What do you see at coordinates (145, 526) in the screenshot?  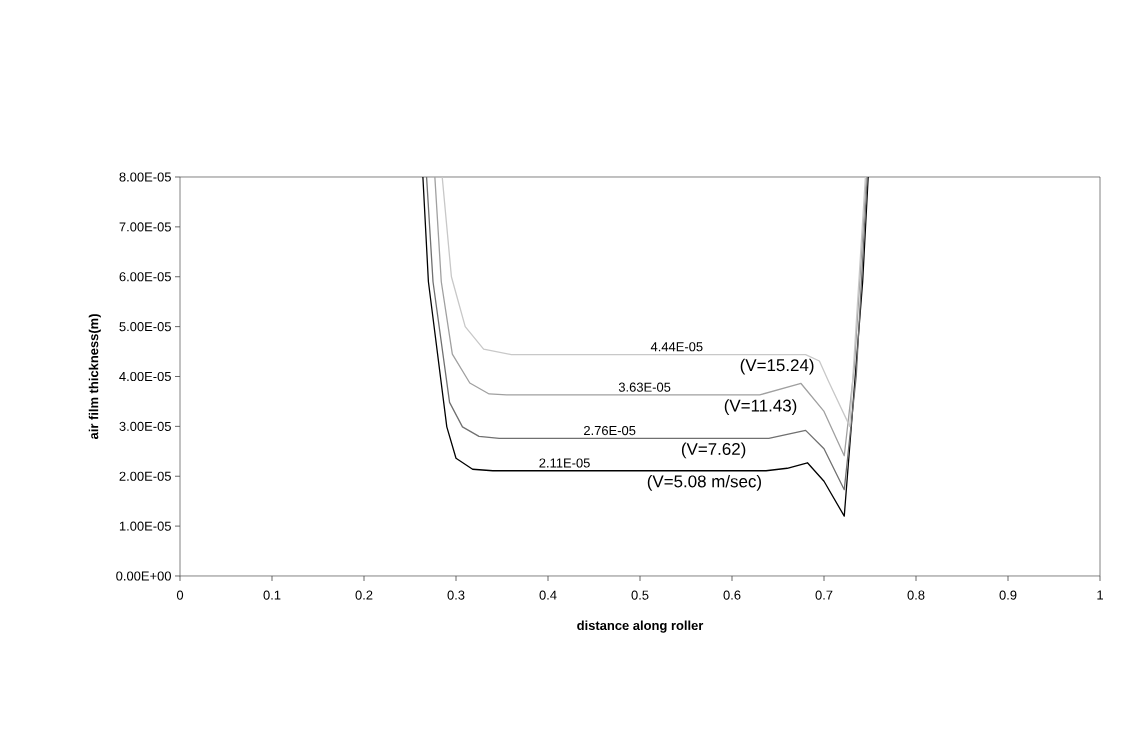 I see `y-tick-label: 1.00E-05` at bounding box center [145, 526].